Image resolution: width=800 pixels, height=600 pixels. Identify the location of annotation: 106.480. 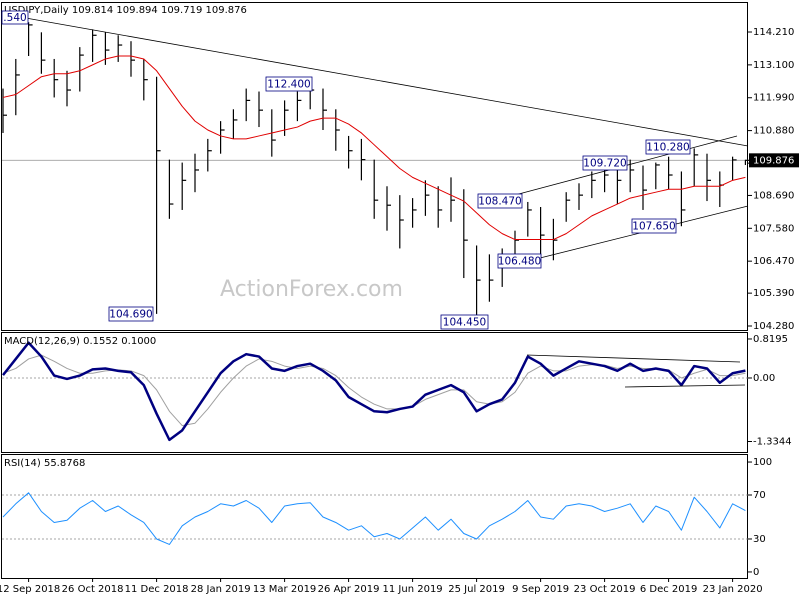
(519, 262).